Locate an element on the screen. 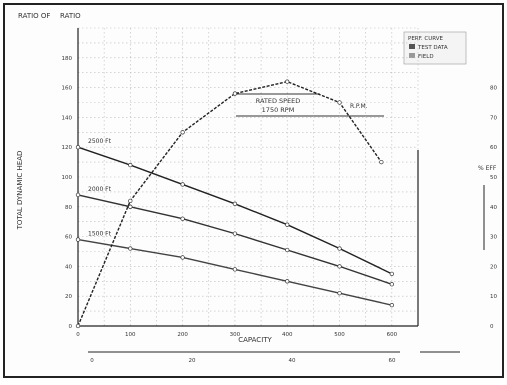 The height and width of the screenshot is (385, 507). right-tick-label: 60 is located at coordinates (493, 148).